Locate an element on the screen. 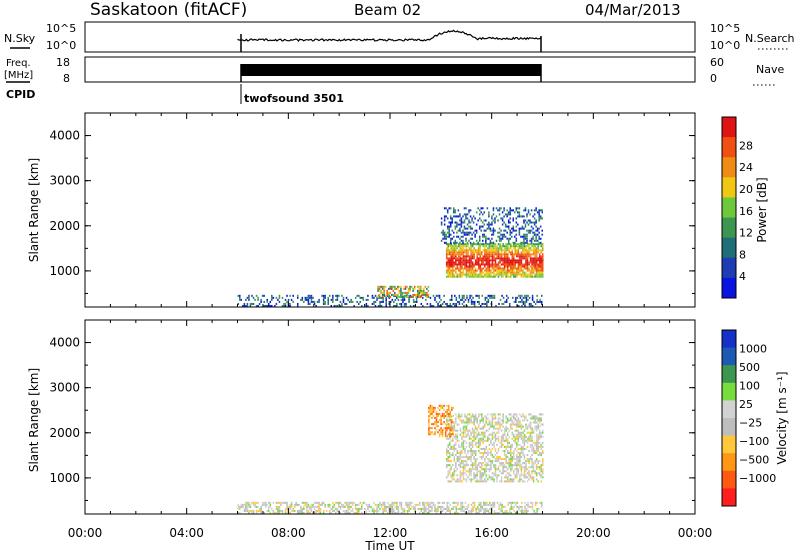 This screenshot has height=554, width=800. velocity-colorbar-tick: 25 is located at coordinates (746, 404).